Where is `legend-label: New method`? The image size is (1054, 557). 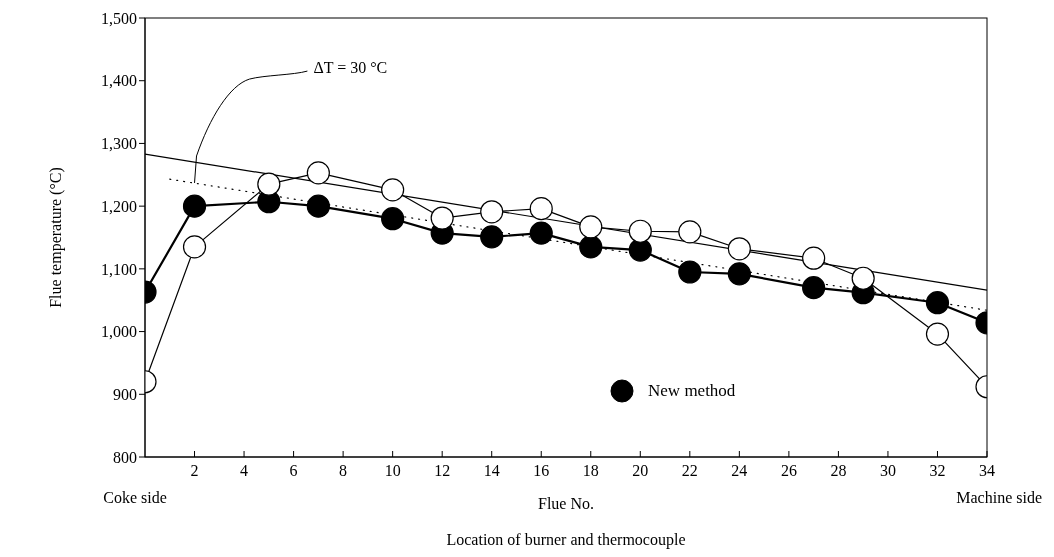 legend-label: New method is located at coordinates (692, 390).